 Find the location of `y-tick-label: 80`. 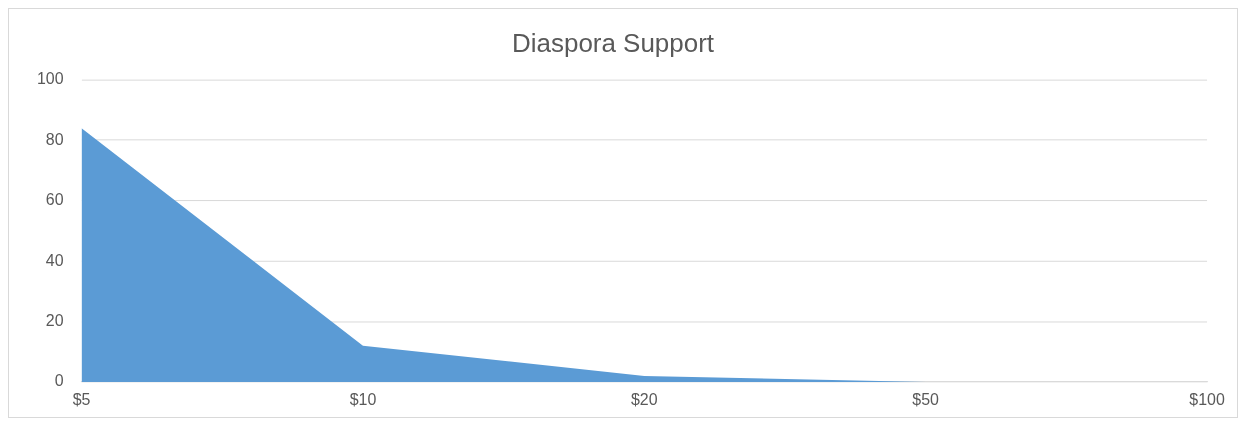

y-tick-label: 80 is located at coordinates (54, 139).